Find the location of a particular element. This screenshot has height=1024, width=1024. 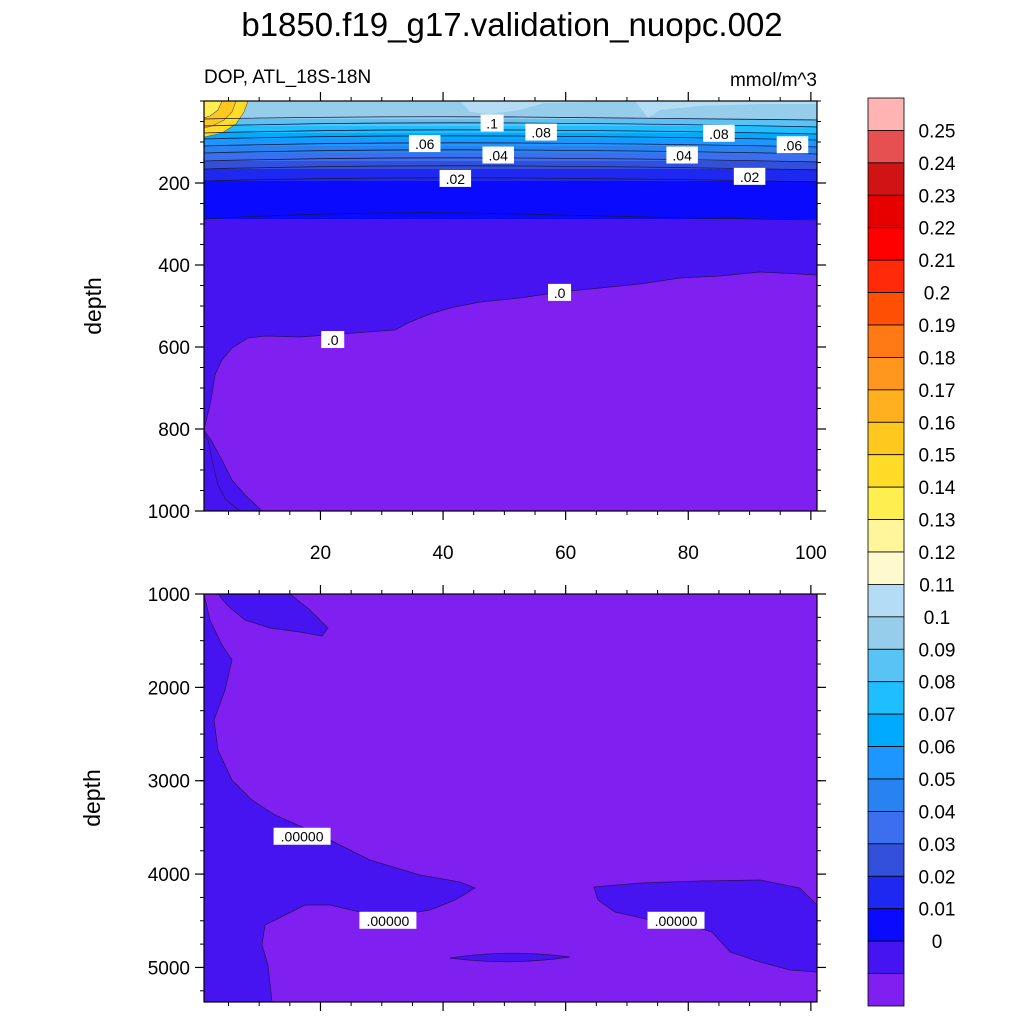

top-contour-label: .08 is located at coordinates (541, 132).